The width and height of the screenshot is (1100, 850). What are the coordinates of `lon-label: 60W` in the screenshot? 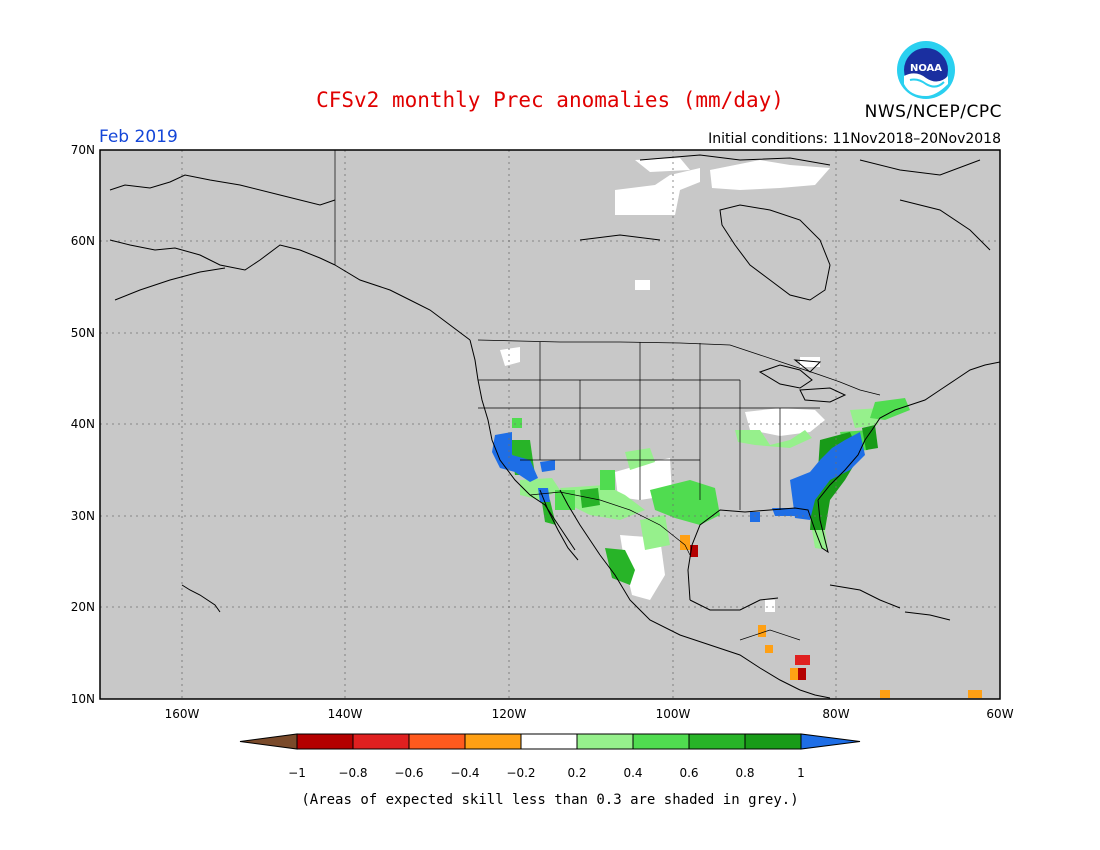 It's located at (1000, 714).